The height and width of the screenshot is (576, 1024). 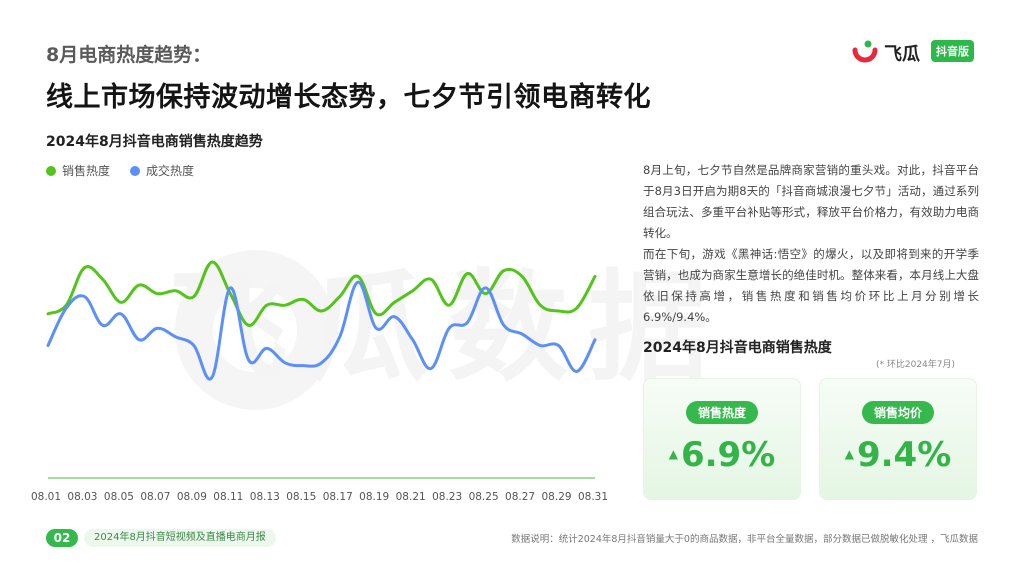 I want to click on kpi-card-sales-heat: 销售热度 ▲6.9%, so click(x=722, y=439).